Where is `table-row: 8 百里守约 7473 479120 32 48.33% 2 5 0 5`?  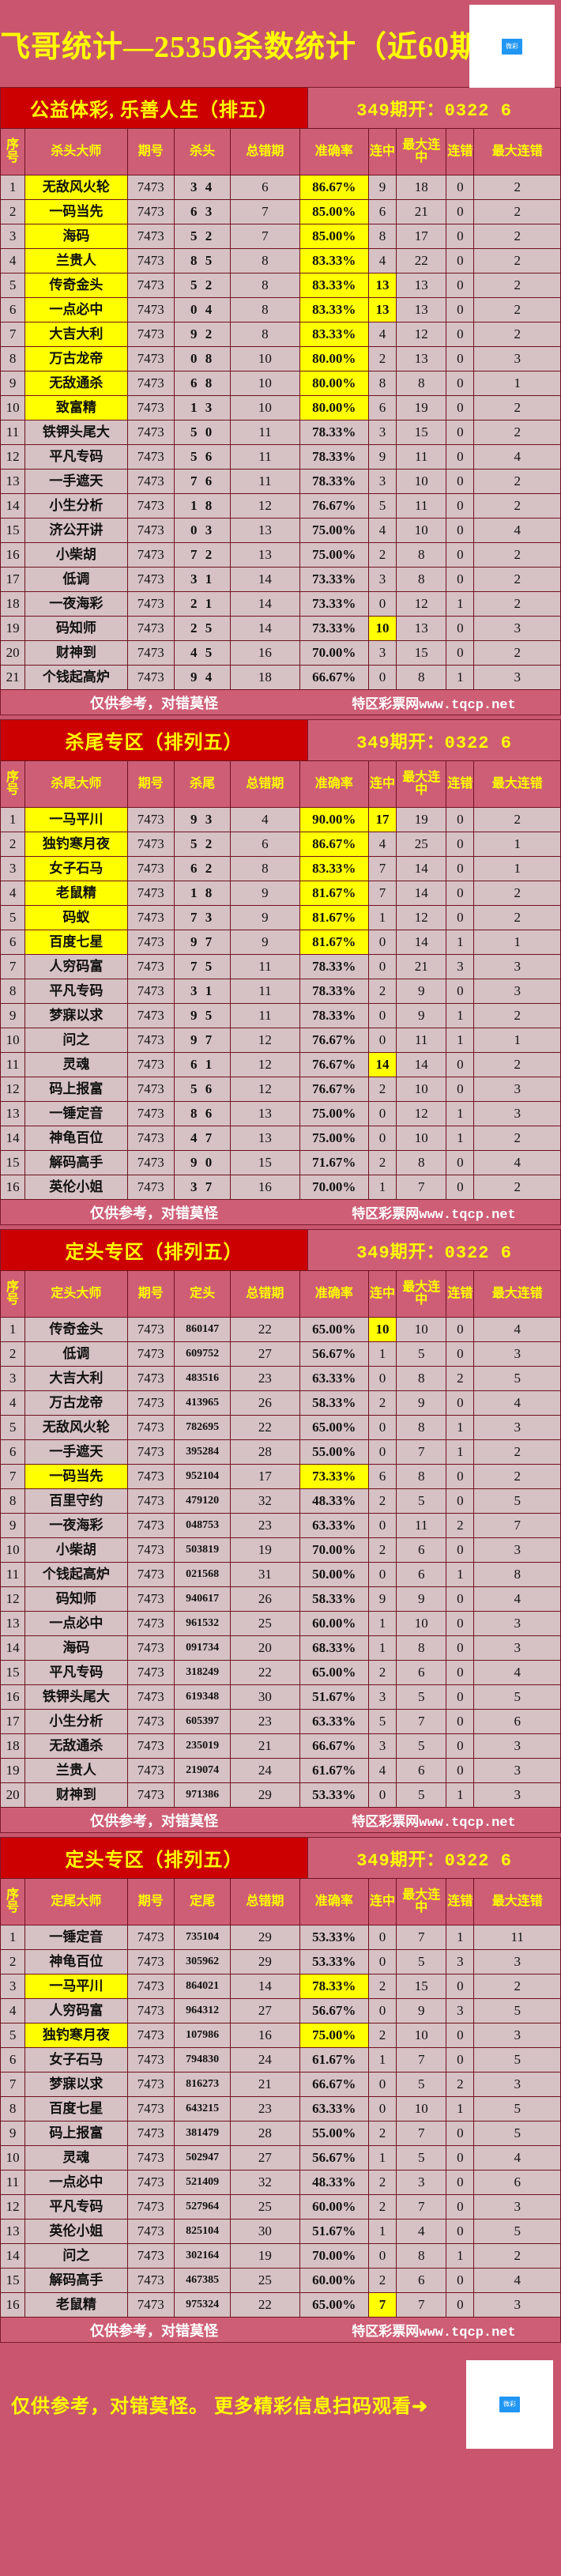 table-row: 8 百里守约 7473 479120 32 48.33% 2 5 0 5 is located at coordinates (280, 1501).